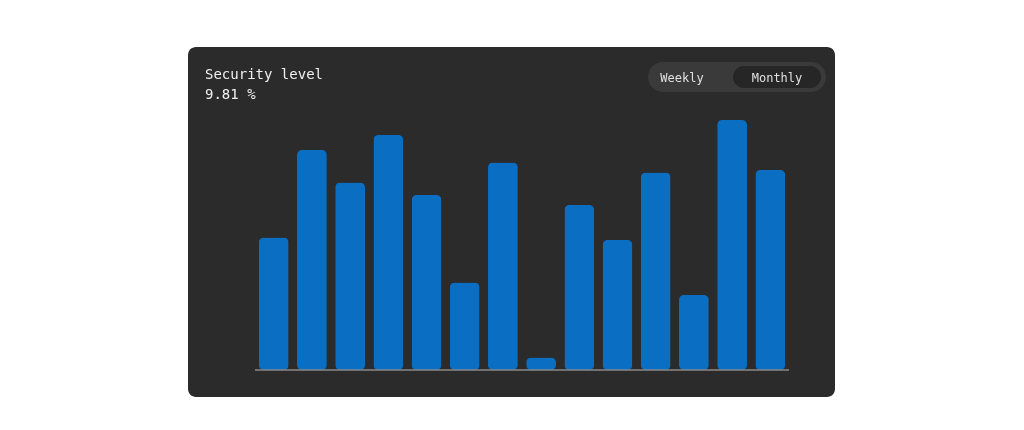  What do you see at coordinates (264, 74) in the screenshot?
I see `chart-title: Security level` at bounding box center [264, 74].